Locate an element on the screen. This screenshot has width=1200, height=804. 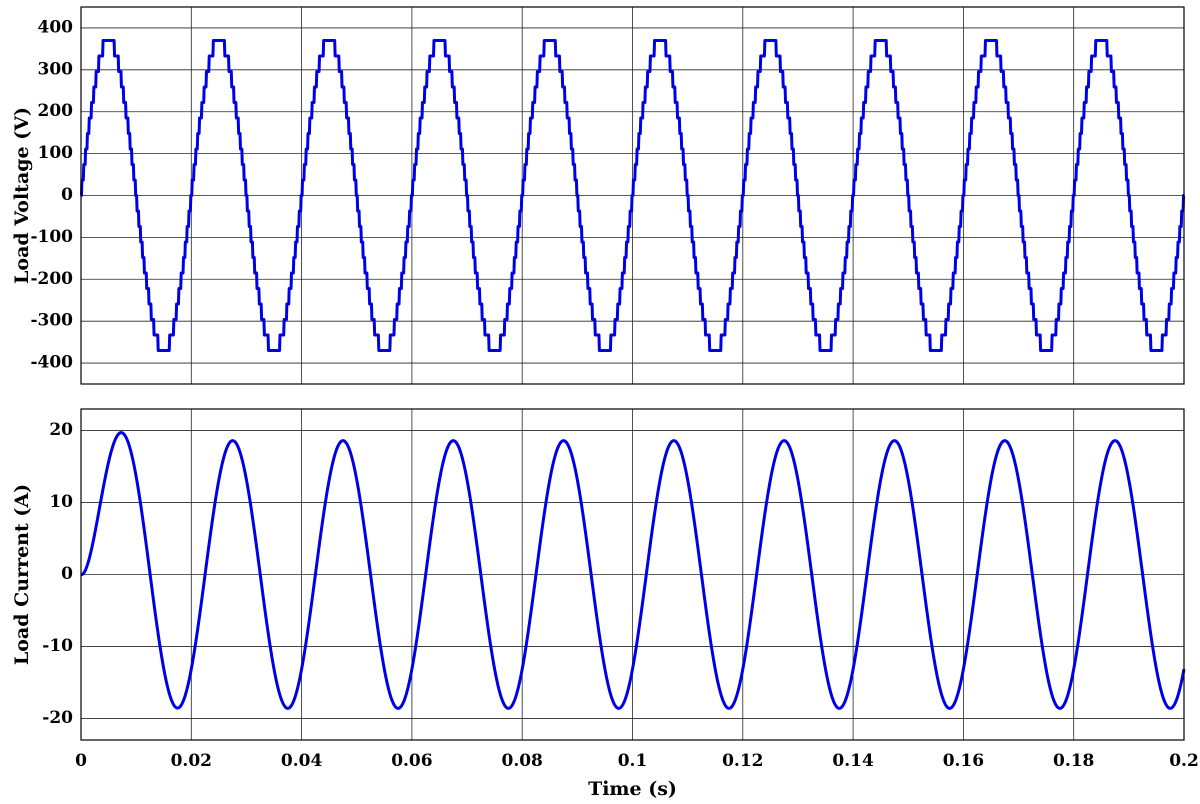
x-tick-label: 0.16 is located at coordinates (963, 761).